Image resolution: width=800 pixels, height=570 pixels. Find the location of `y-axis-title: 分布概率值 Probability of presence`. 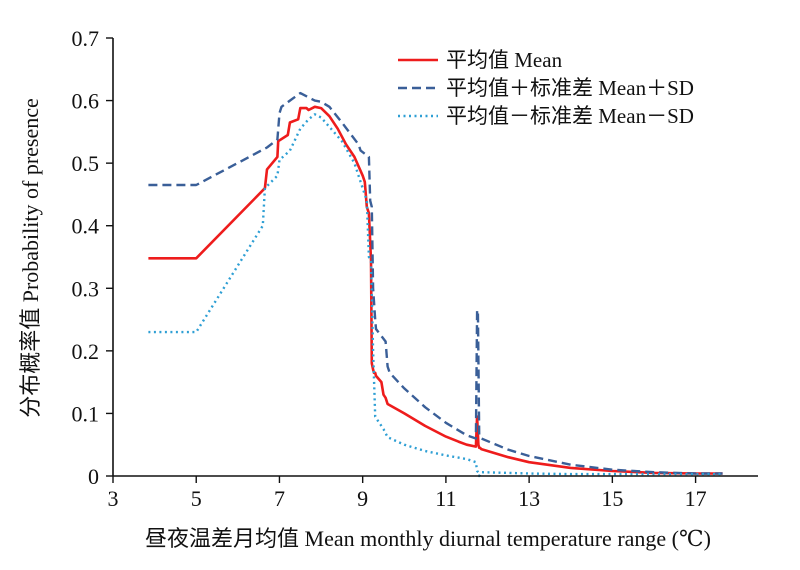

y-axis-title: 分布概率值 Probability of presence is located at coordinates (30, 258).